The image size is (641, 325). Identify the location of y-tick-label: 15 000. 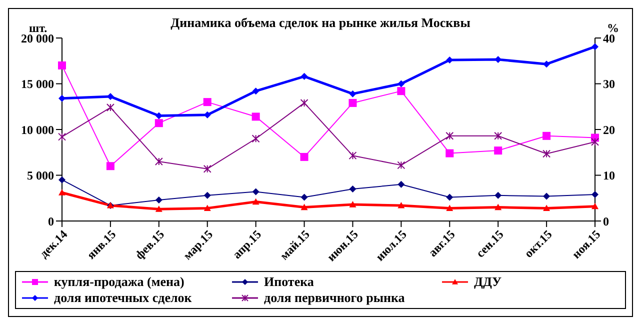
(37, 84).